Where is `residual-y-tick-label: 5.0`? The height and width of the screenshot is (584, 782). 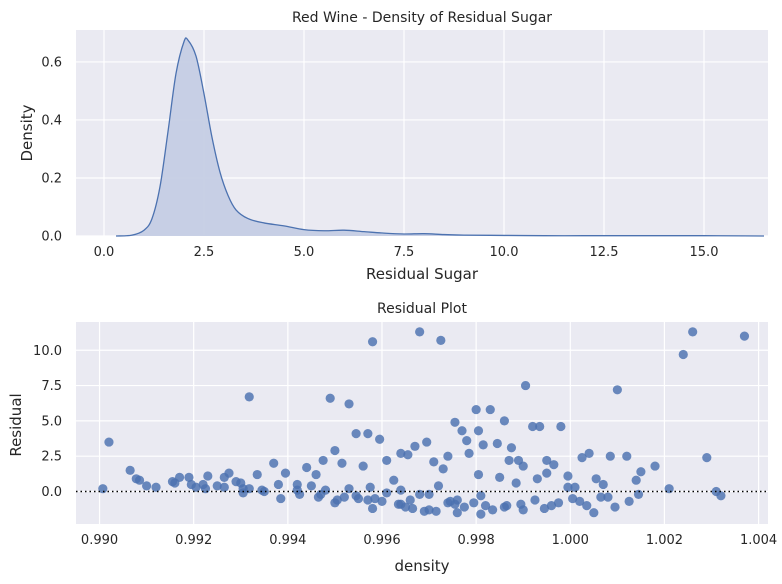
residual-y-tick-label: 5.0 is located at coordinates (51, 421).